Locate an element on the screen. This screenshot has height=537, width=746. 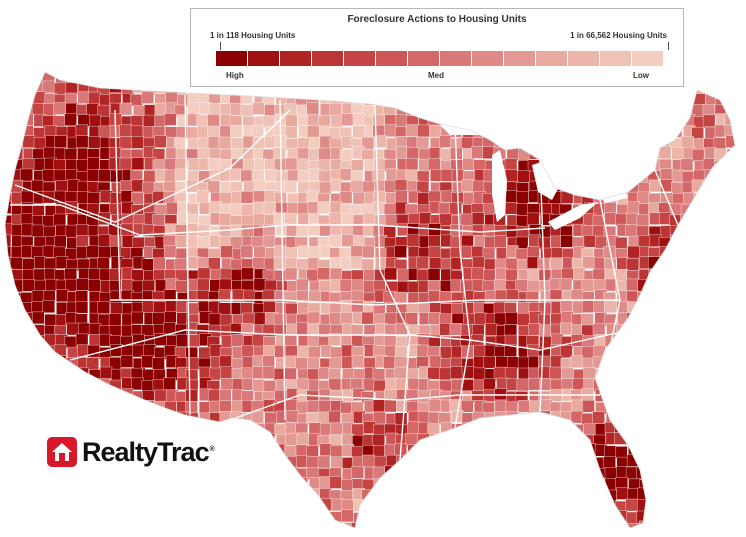
state-border is located at coordinates (365, 302).